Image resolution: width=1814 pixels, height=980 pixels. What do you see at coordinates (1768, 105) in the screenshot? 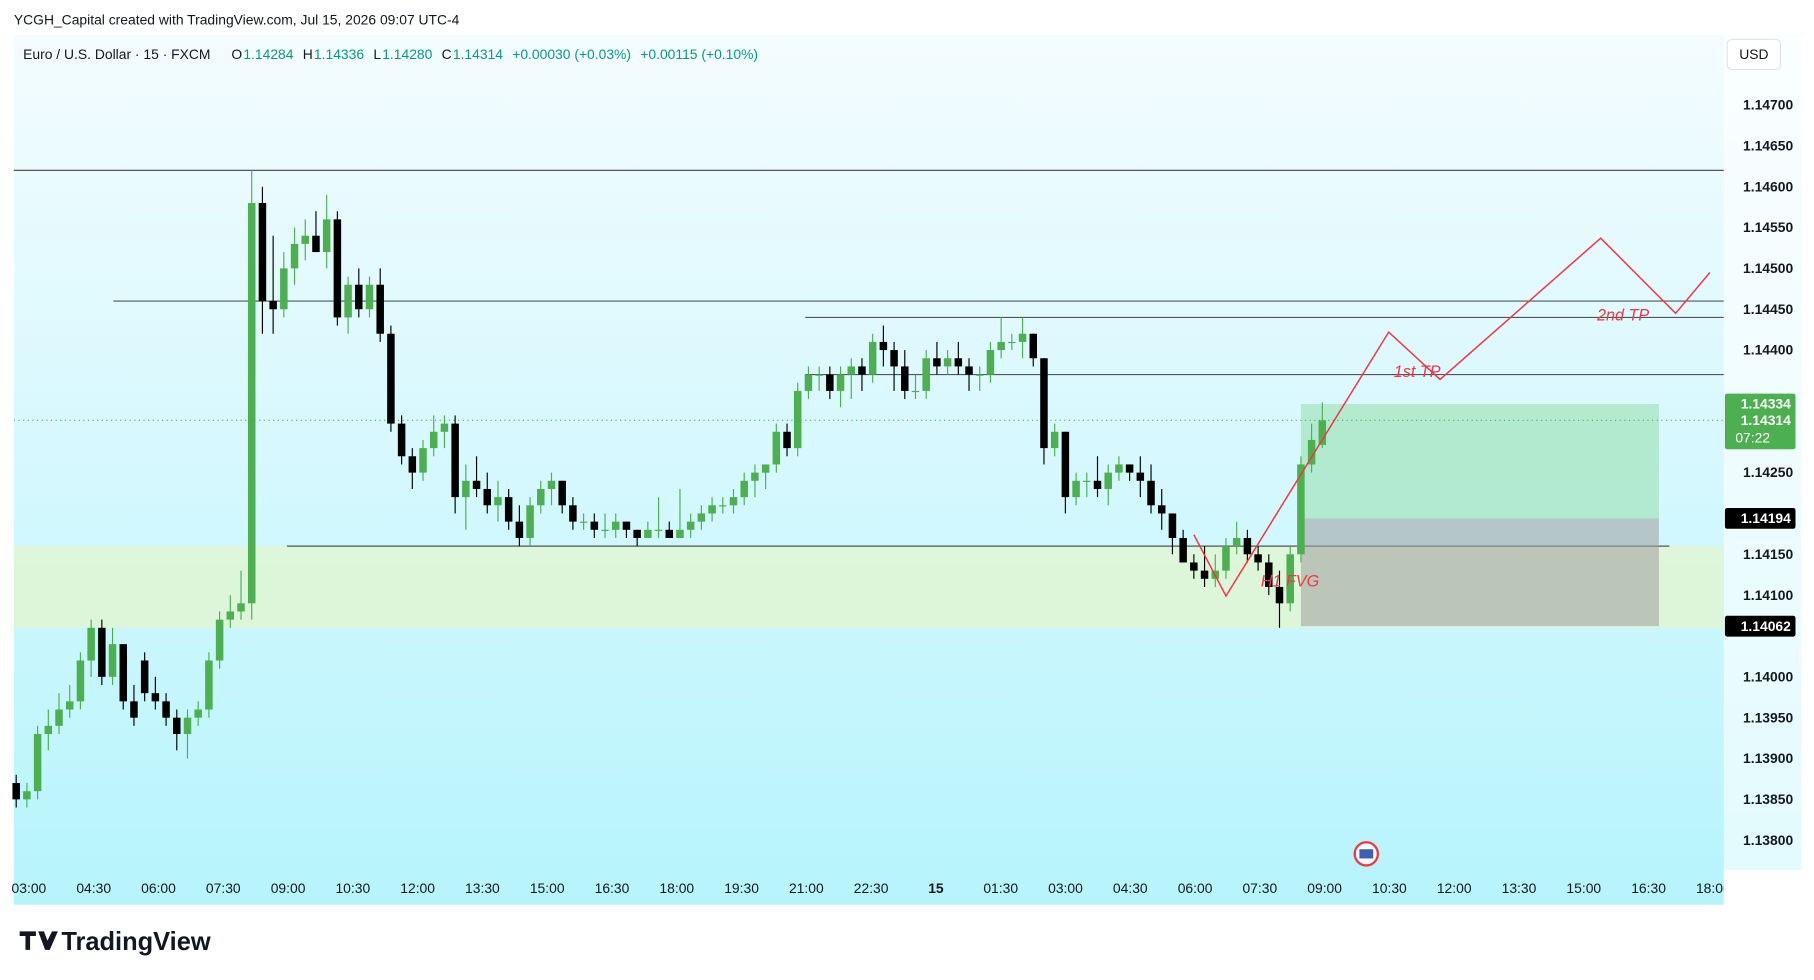
I see `y-tick-label: 1.14700` at bounding box center [1768, 105].